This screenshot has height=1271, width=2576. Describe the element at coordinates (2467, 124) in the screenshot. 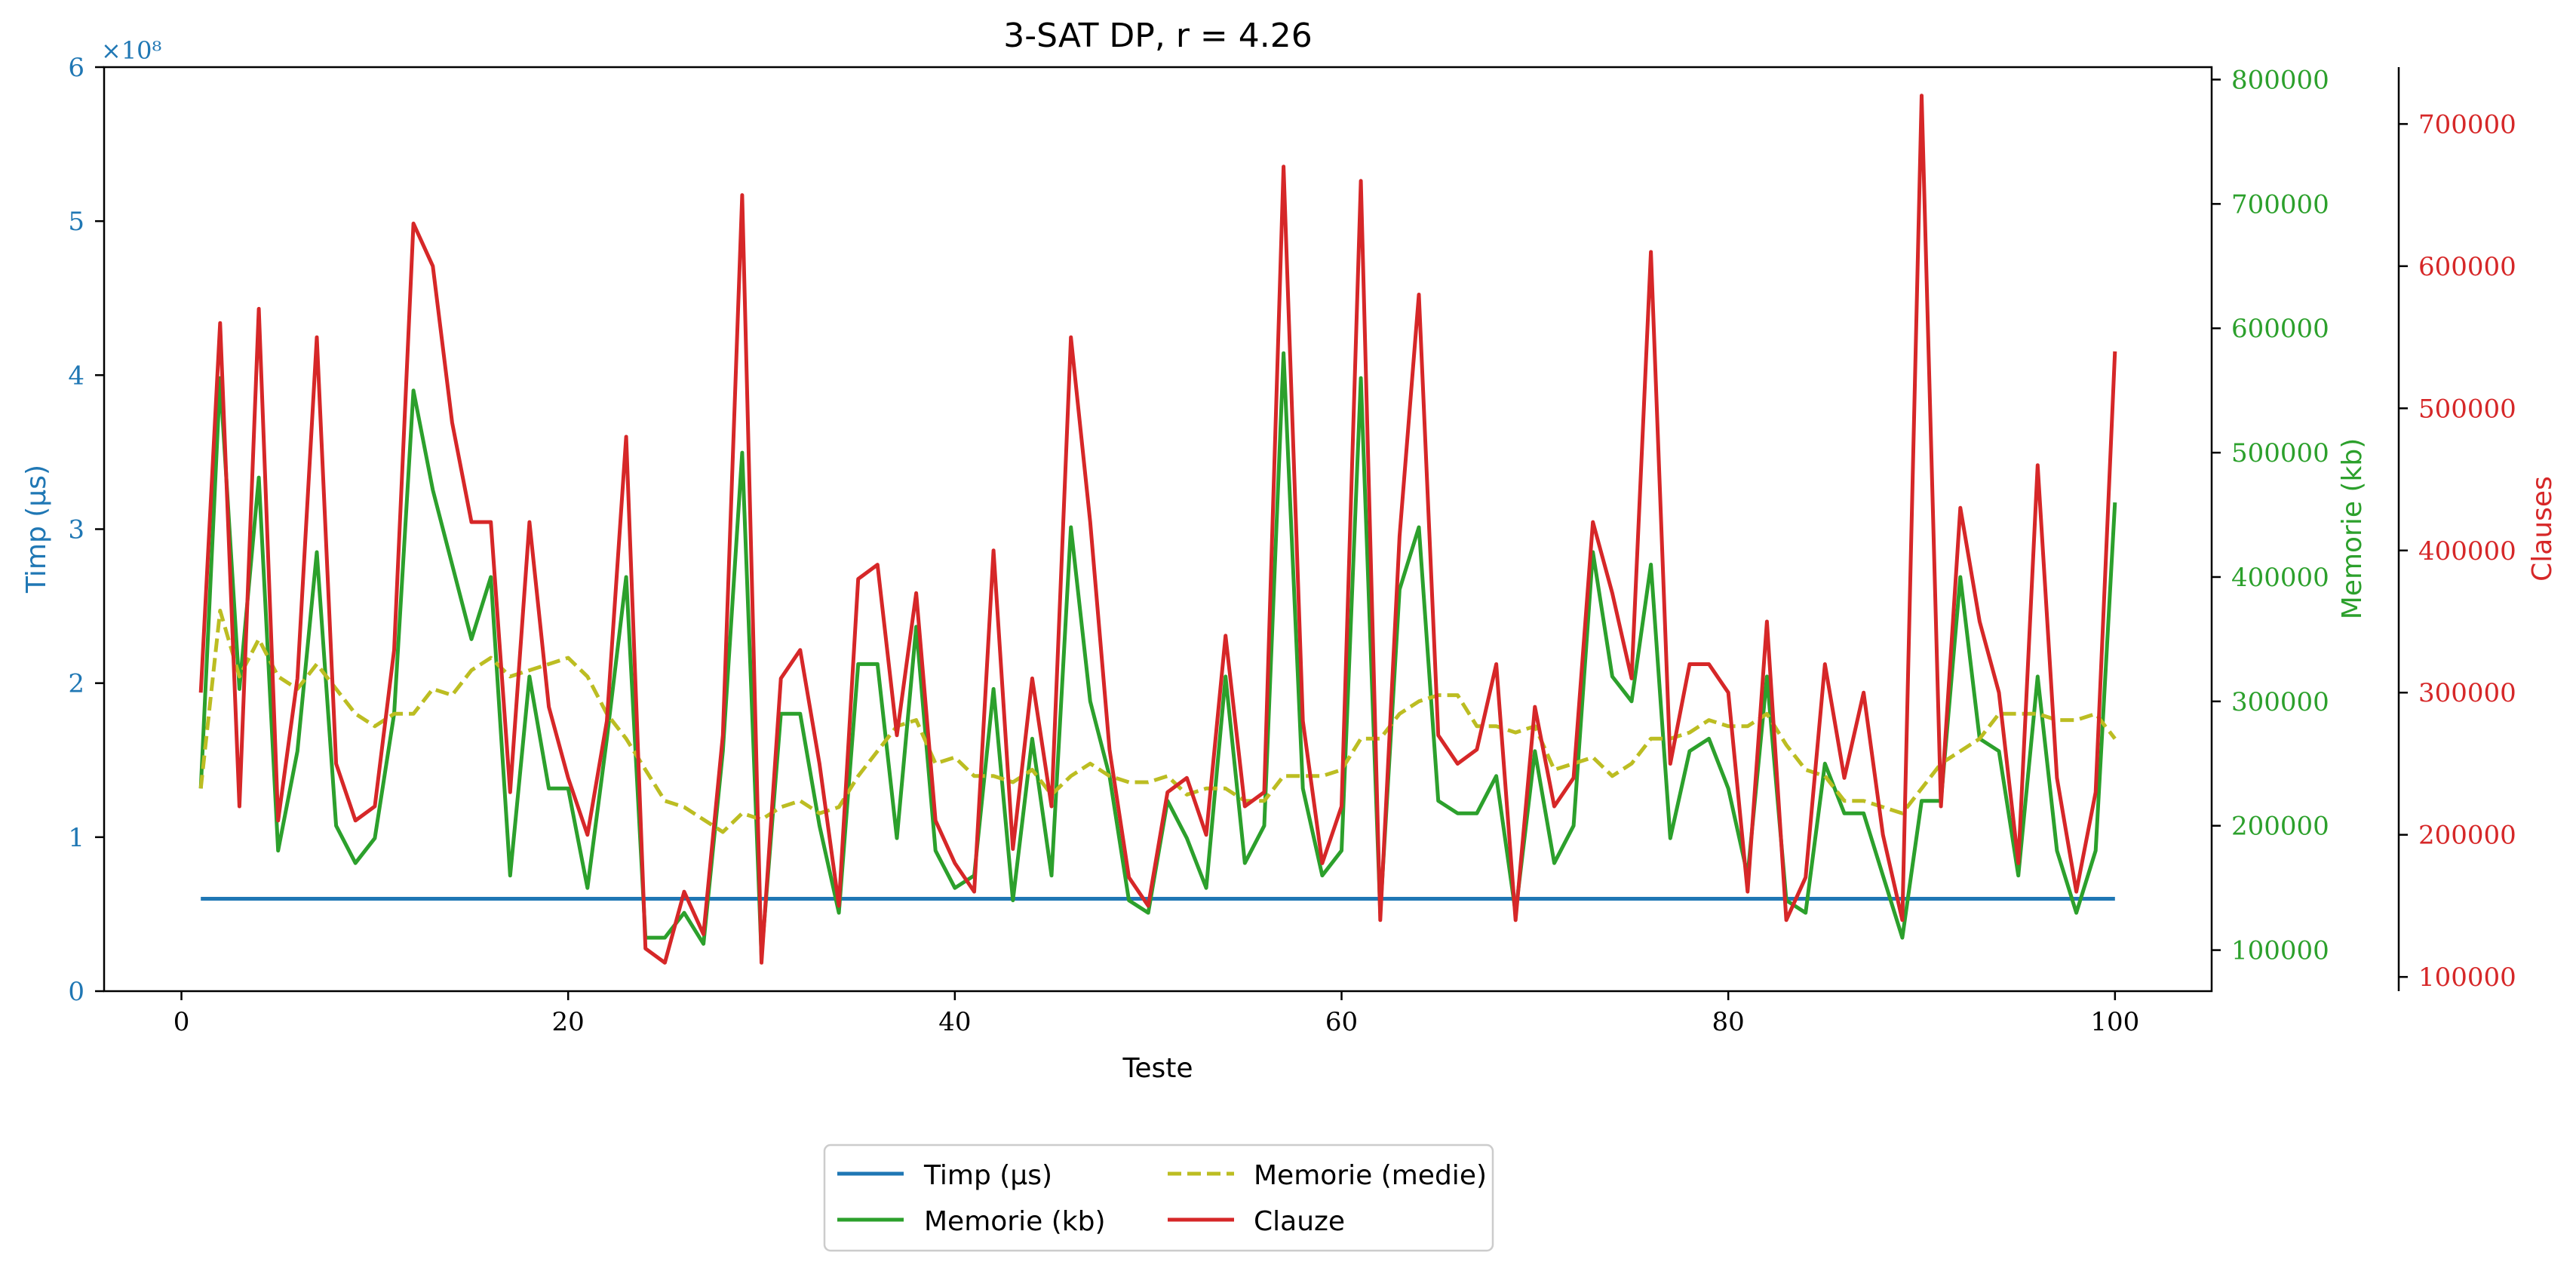

I see `clauses-tick-label: 700000` at that location.